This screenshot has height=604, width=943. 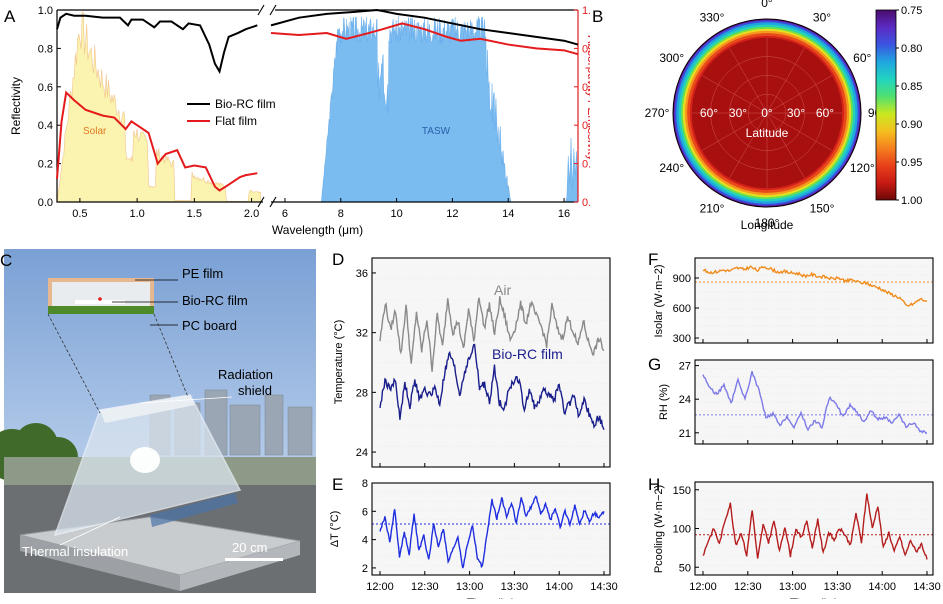 What do you see at coordinates (597, 16) in the screenshot?
I see `panel-label-b: B` at bounding box center [597, 16].